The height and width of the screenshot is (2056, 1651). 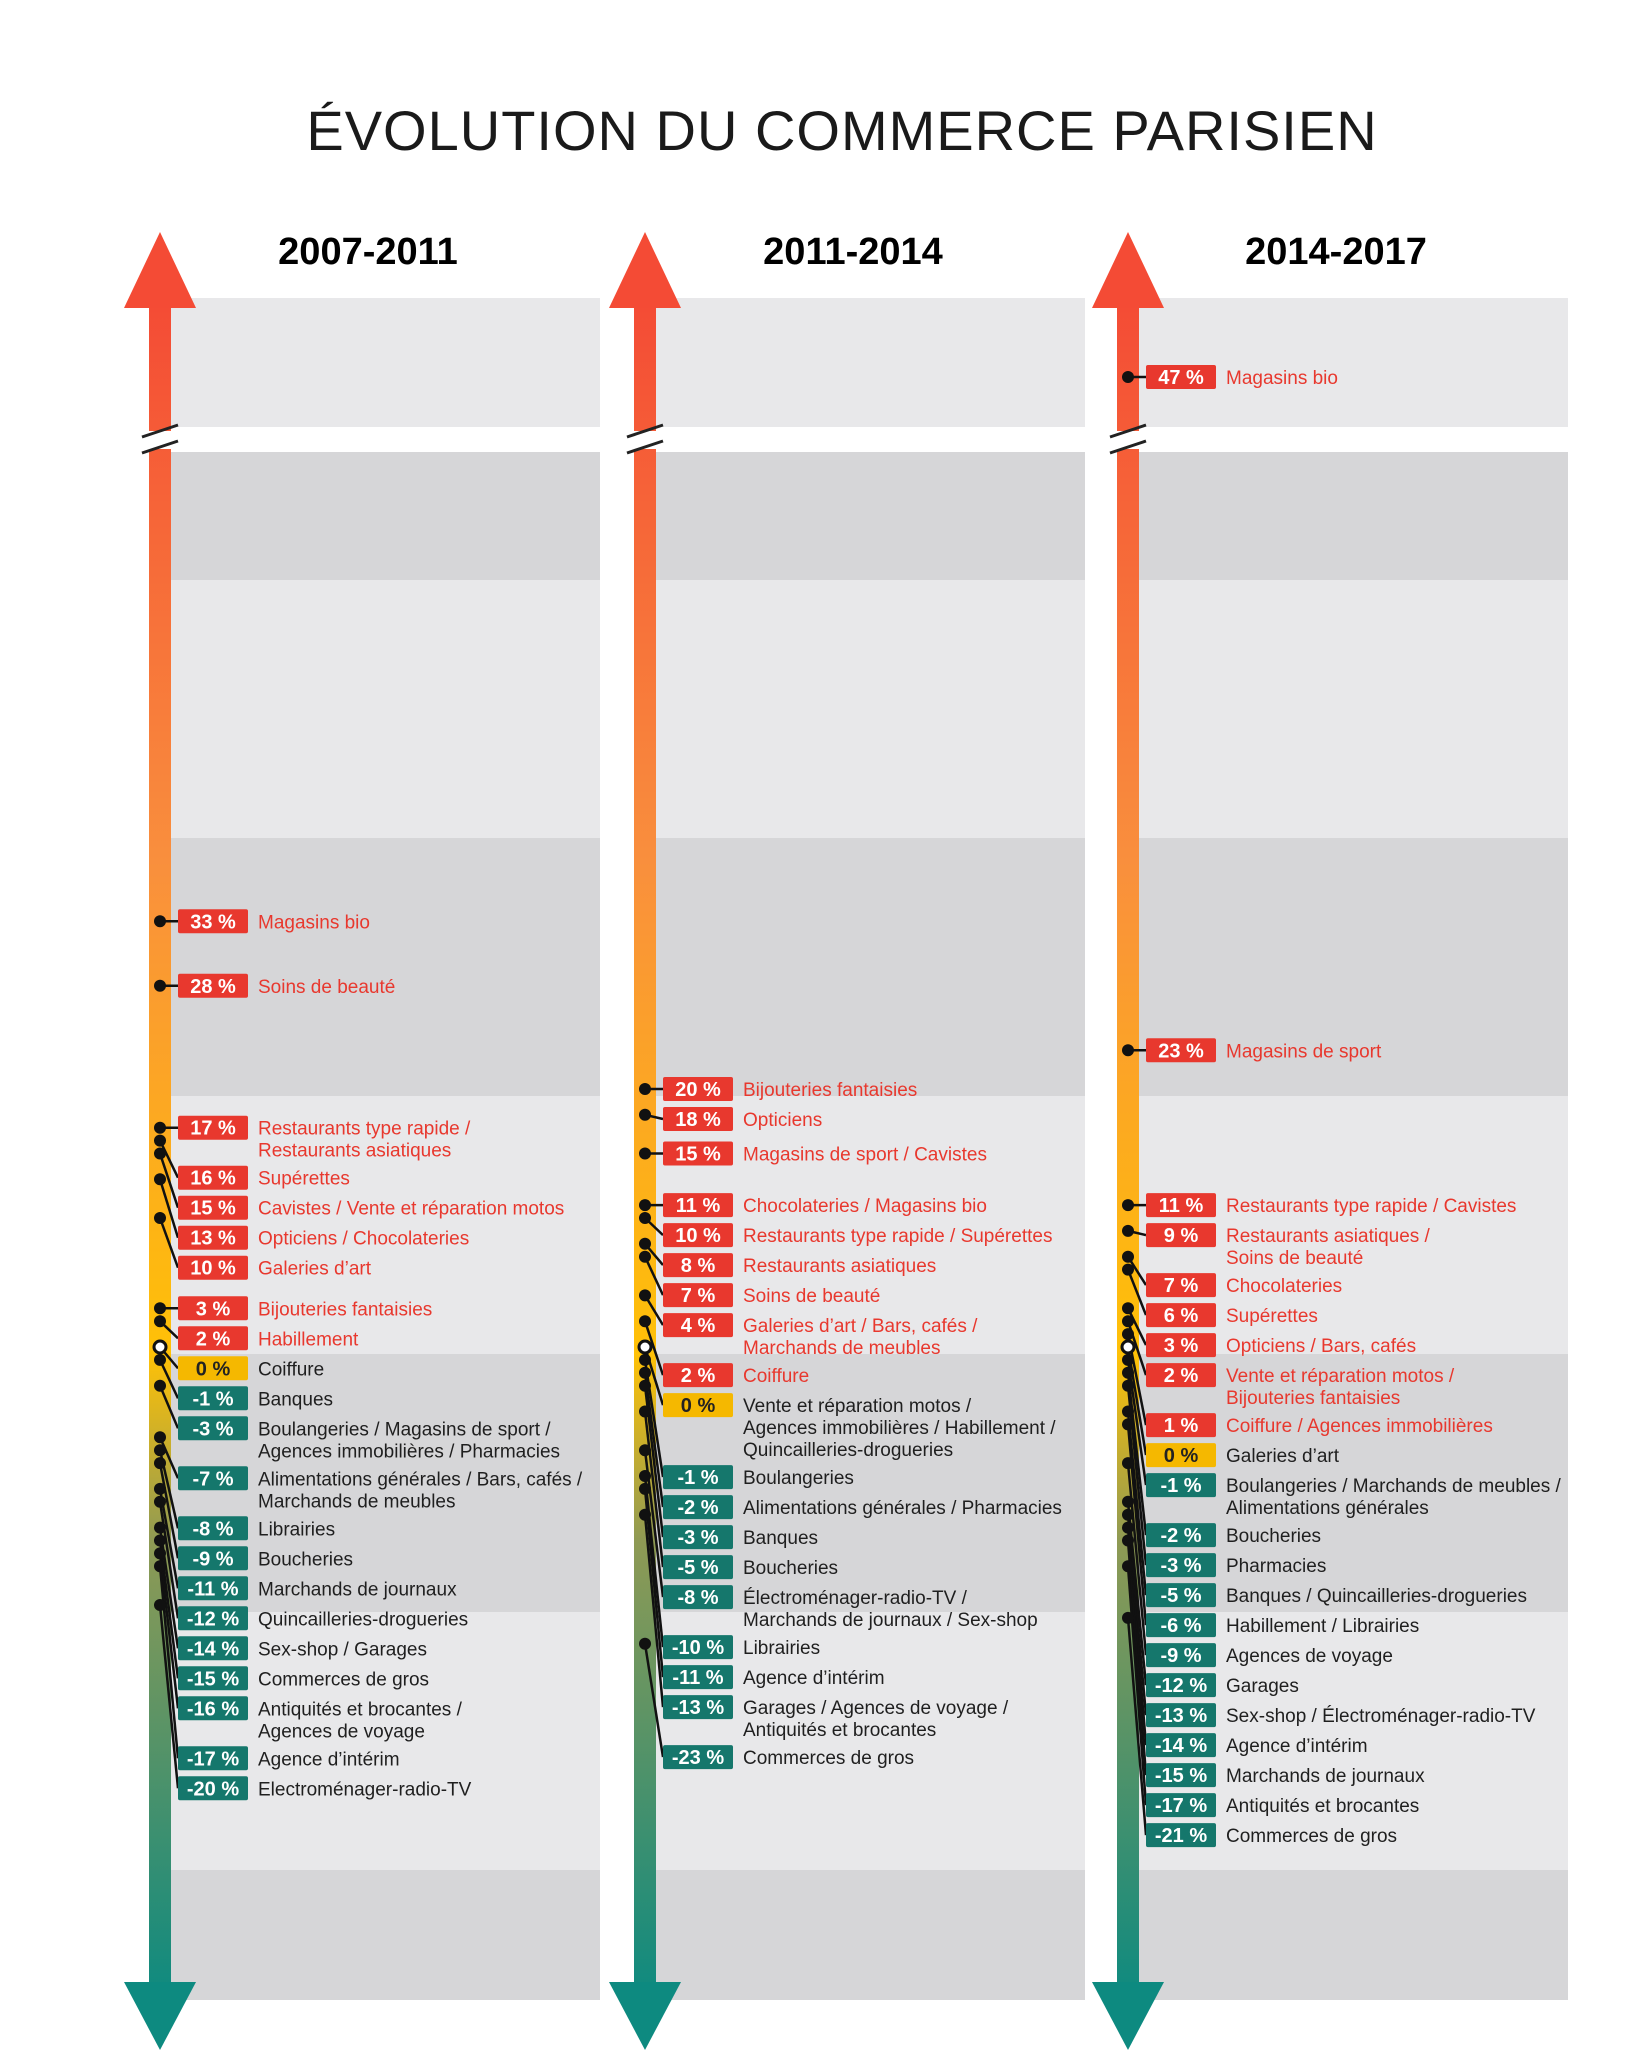 I want to click on category-label: Restaurants asiatiques /, so click(x=1328, y=1236).